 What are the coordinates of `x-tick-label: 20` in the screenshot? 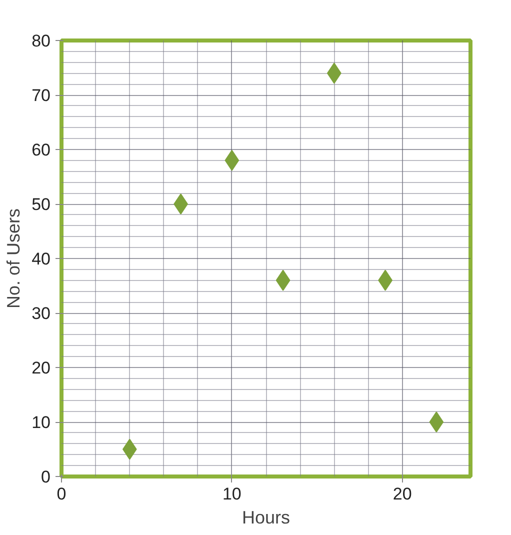 It's located at (402, 494).